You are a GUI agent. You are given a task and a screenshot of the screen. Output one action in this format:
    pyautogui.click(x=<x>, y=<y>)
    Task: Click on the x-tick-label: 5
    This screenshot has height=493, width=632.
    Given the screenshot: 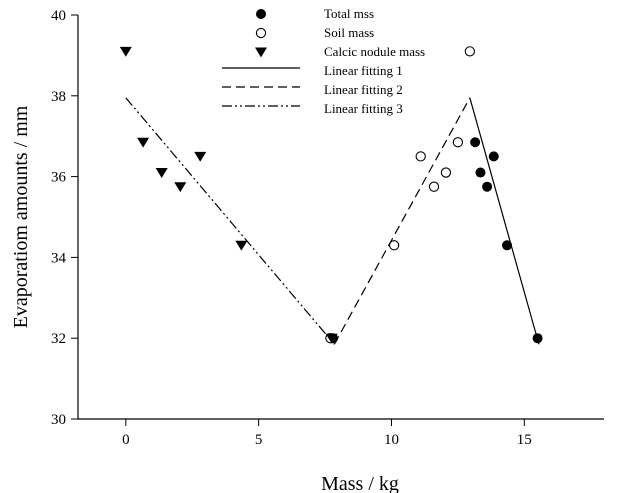 What is the action you would take?
    pyautogui.click(x=259, y=440)
    